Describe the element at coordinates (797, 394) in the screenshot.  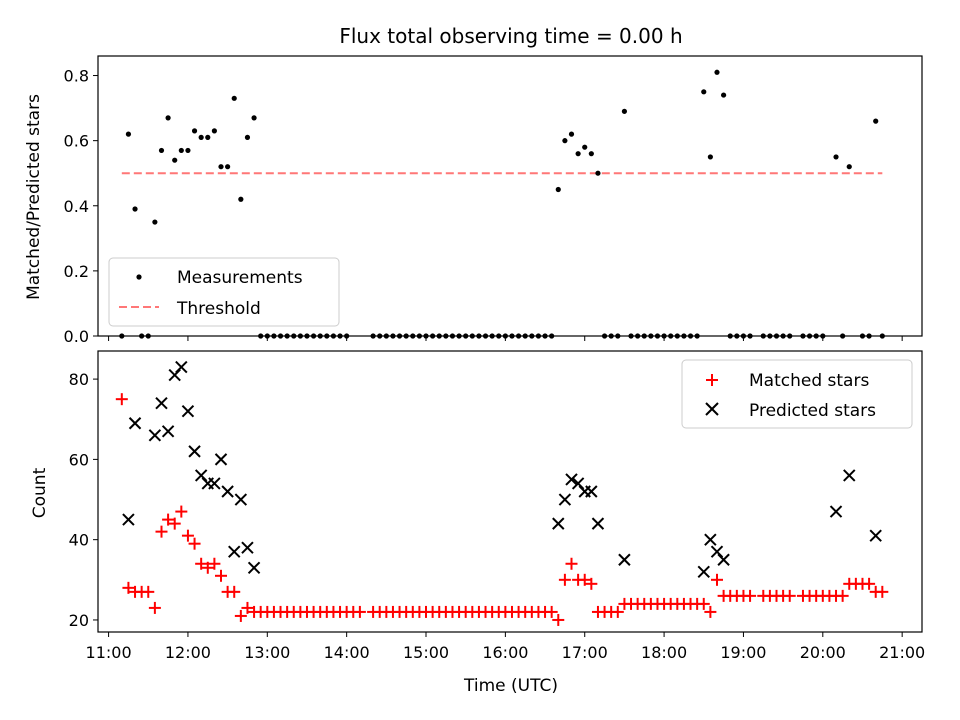
I see `count-legend-box` at that location.